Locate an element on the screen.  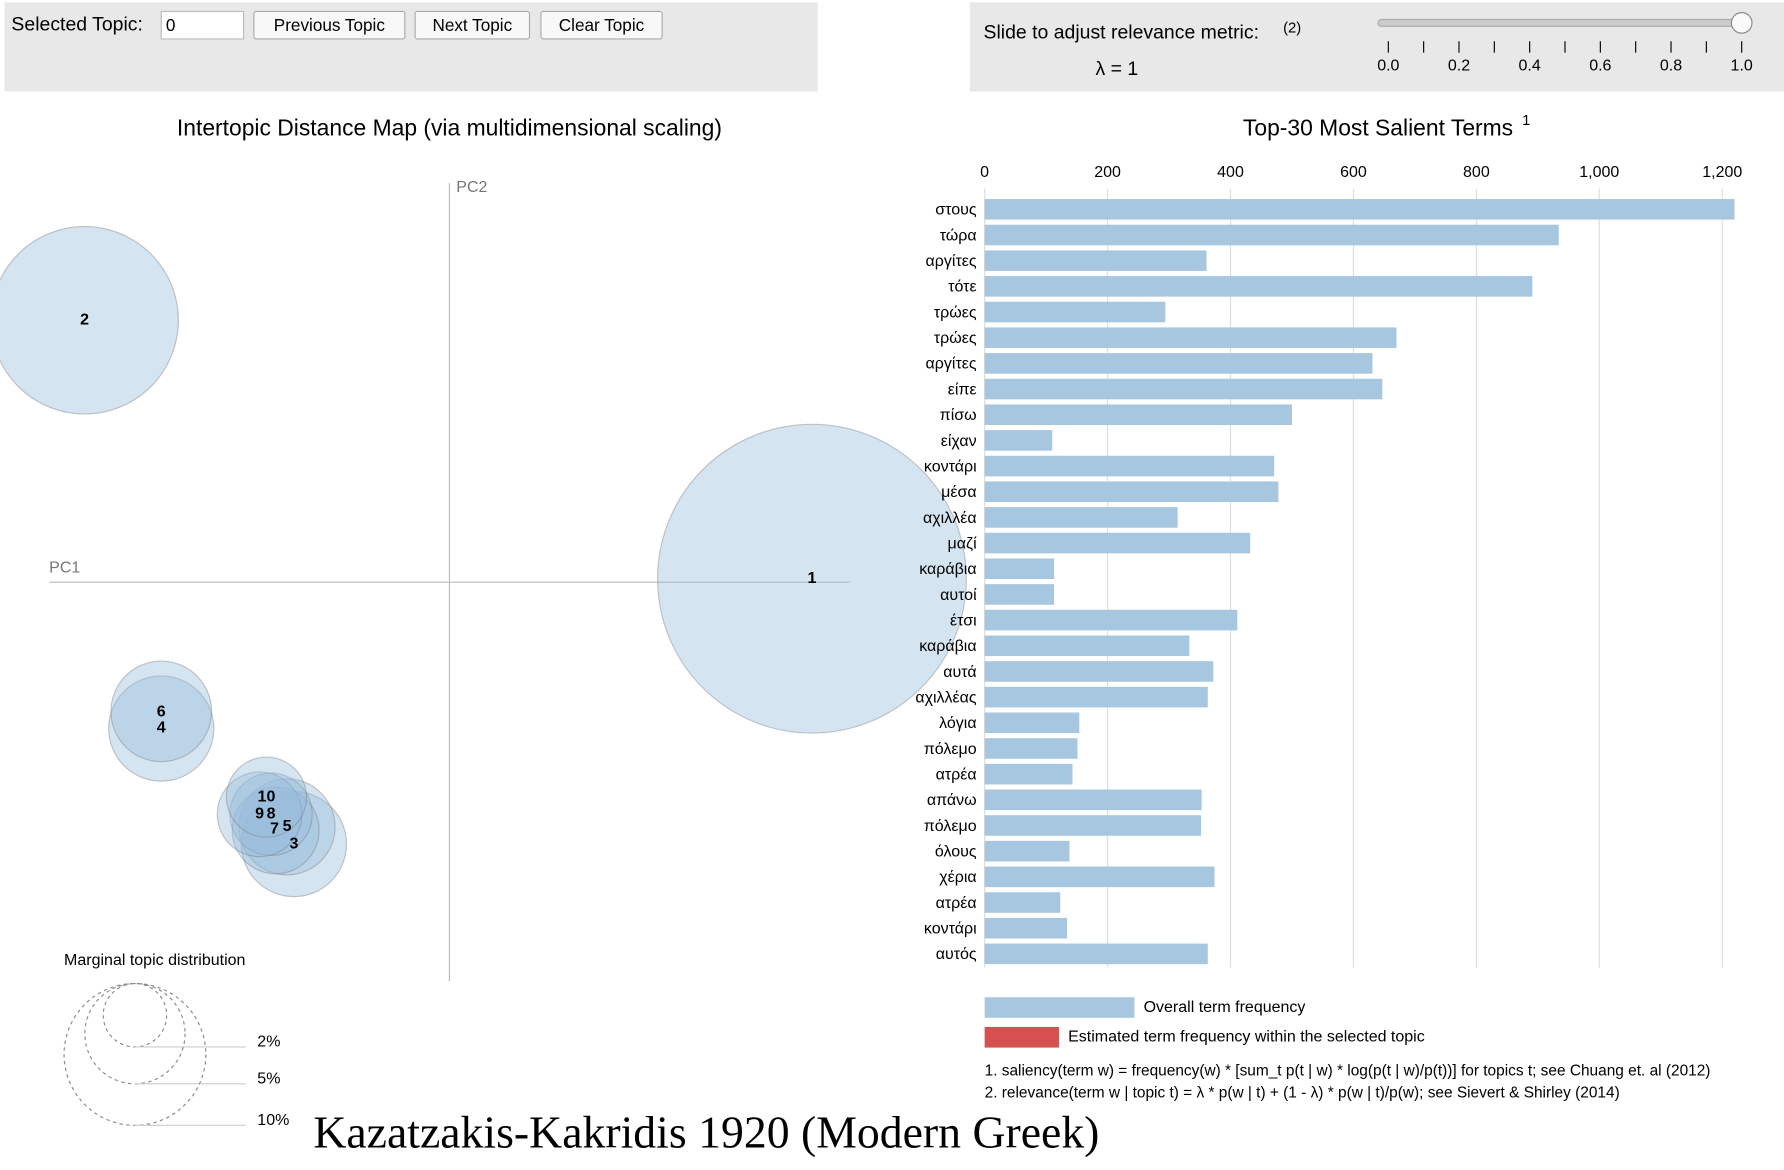
term-label: πίσω is located at coordinates (958, 415).